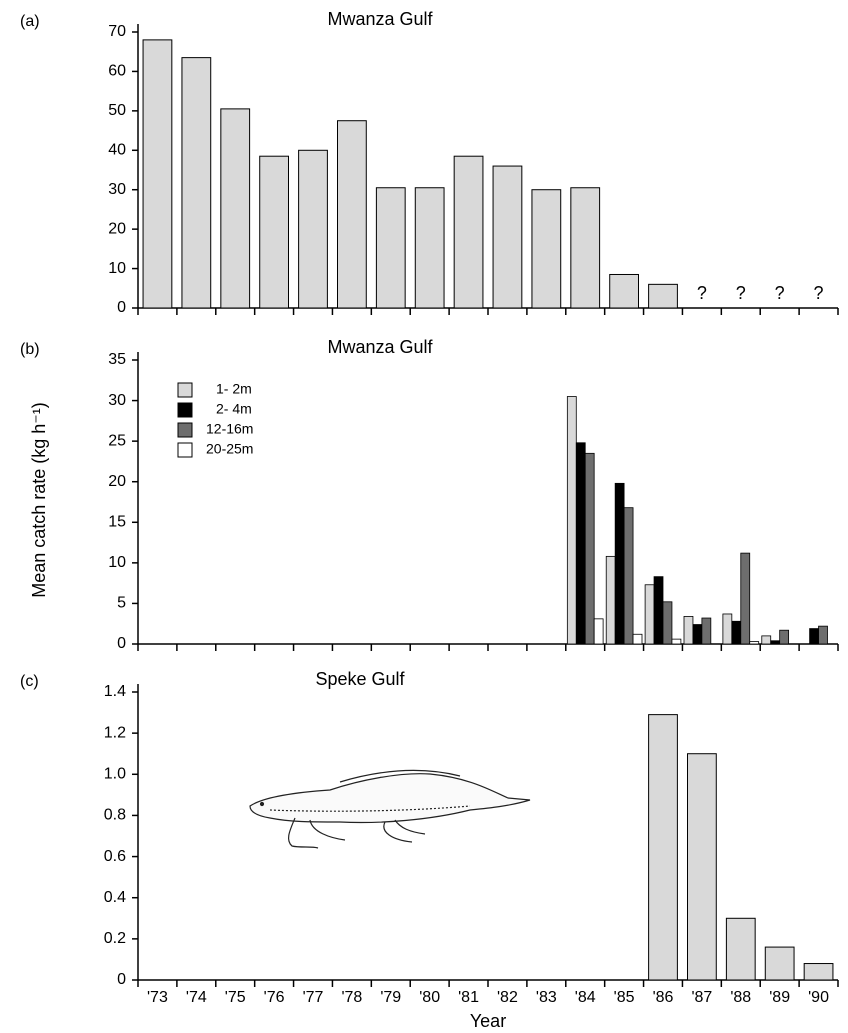  I want to click on x-tick-label: '82, so click(507, 997).